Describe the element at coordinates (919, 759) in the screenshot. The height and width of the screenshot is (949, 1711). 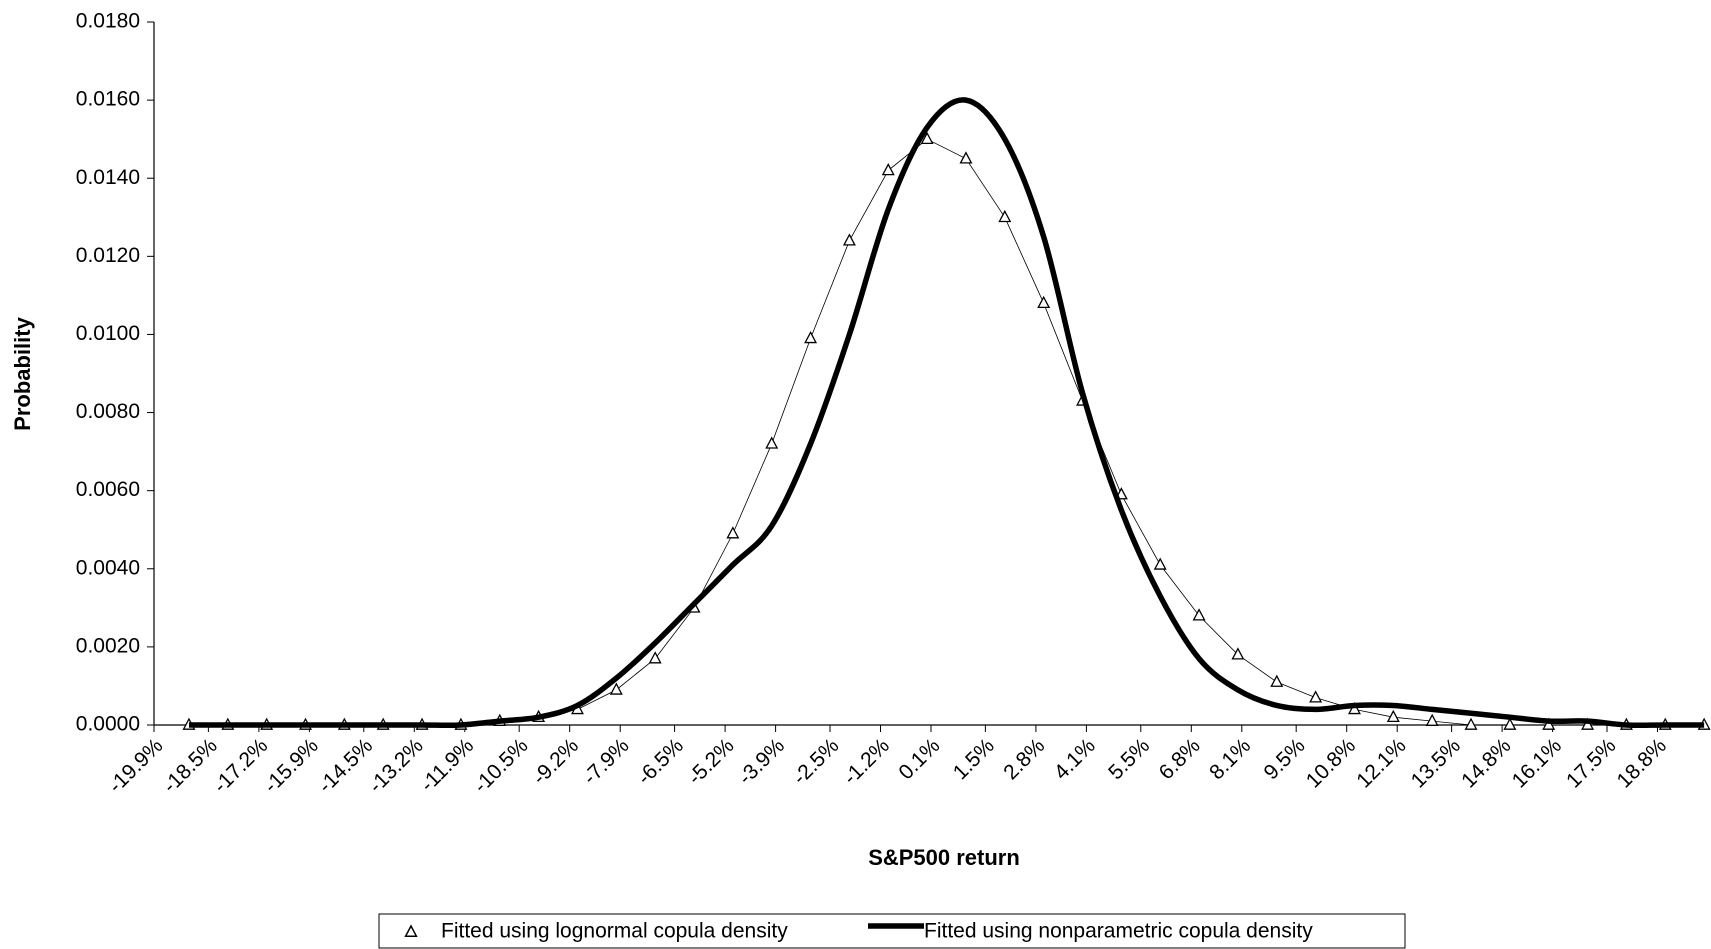
I see `x-tick-label: 0.1%` at that location.